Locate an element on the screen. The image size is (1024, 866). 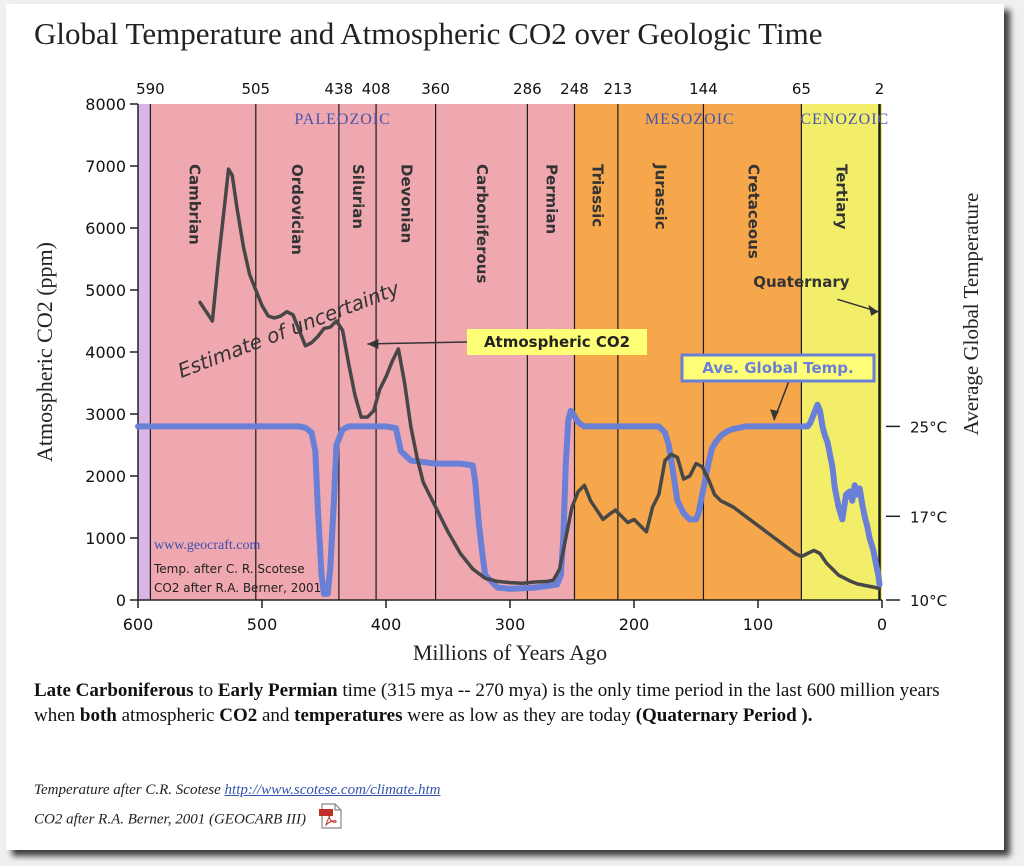
caption-part: atmospheric is located at coordinates (168, 715).